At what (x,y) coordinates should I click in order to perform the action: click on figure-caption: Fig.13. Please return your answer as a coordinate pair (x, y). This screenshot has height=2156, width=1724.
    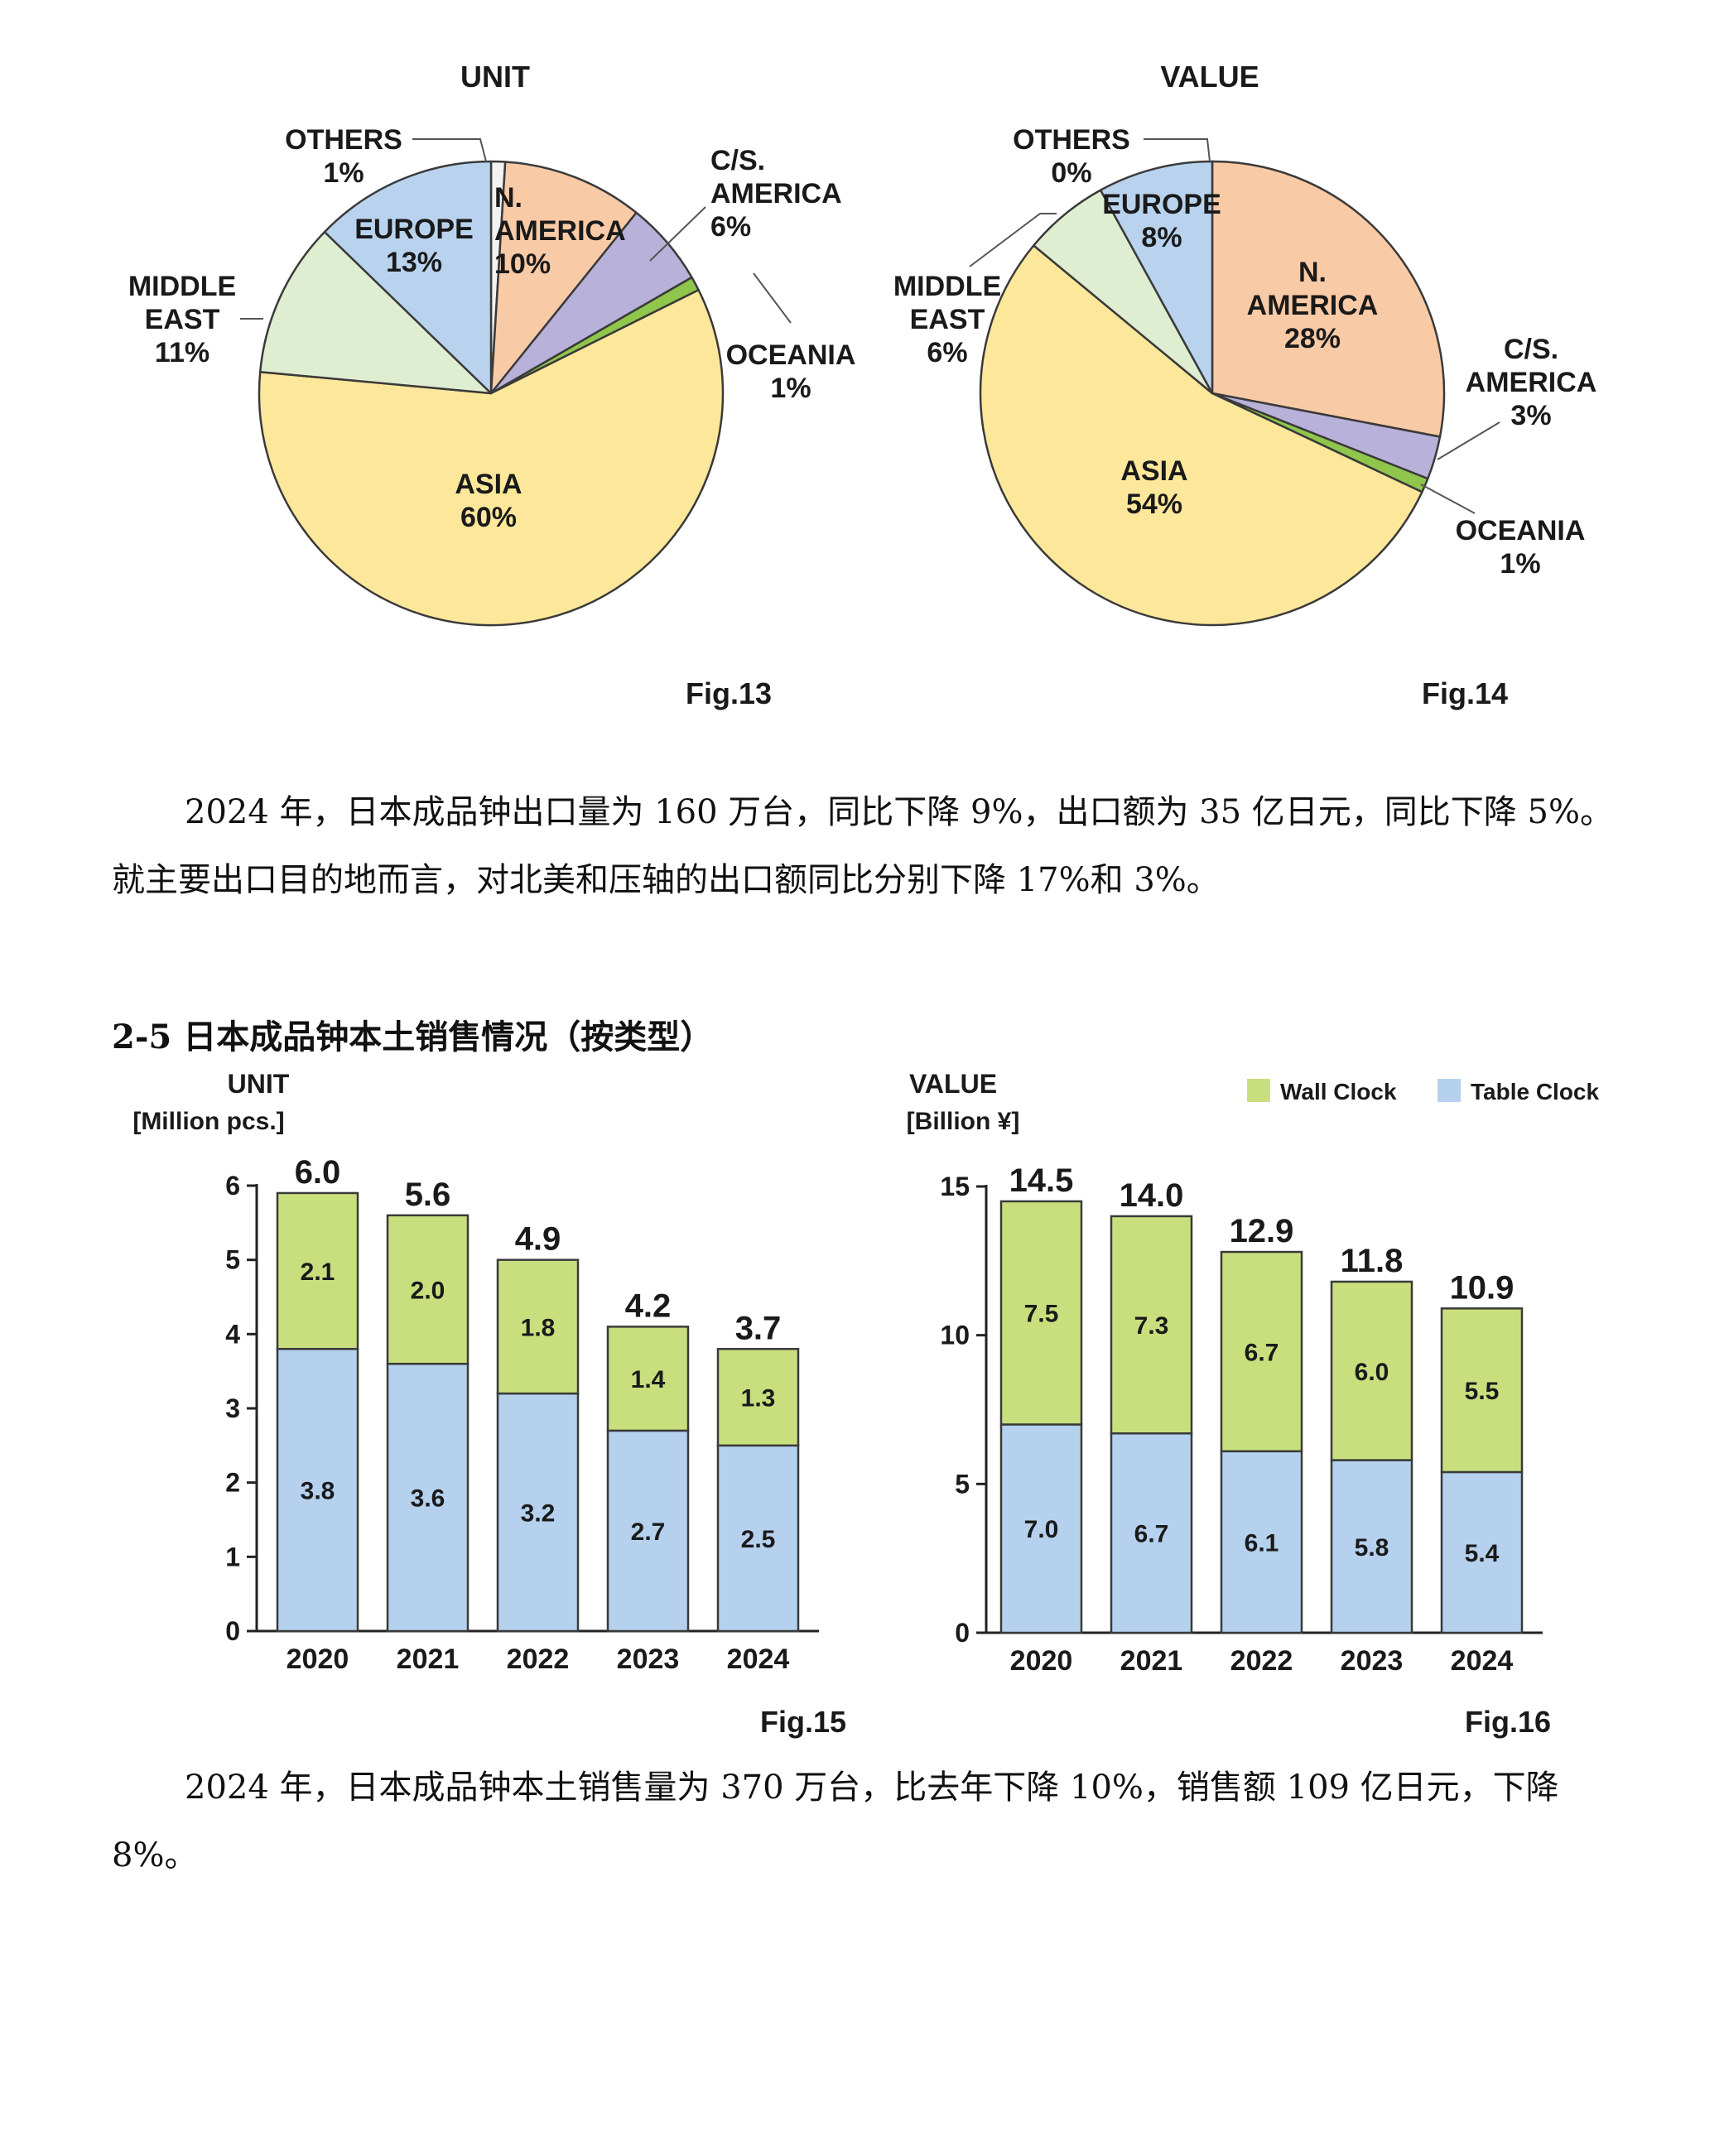
    Looking at the image, I should click on (729, 693).